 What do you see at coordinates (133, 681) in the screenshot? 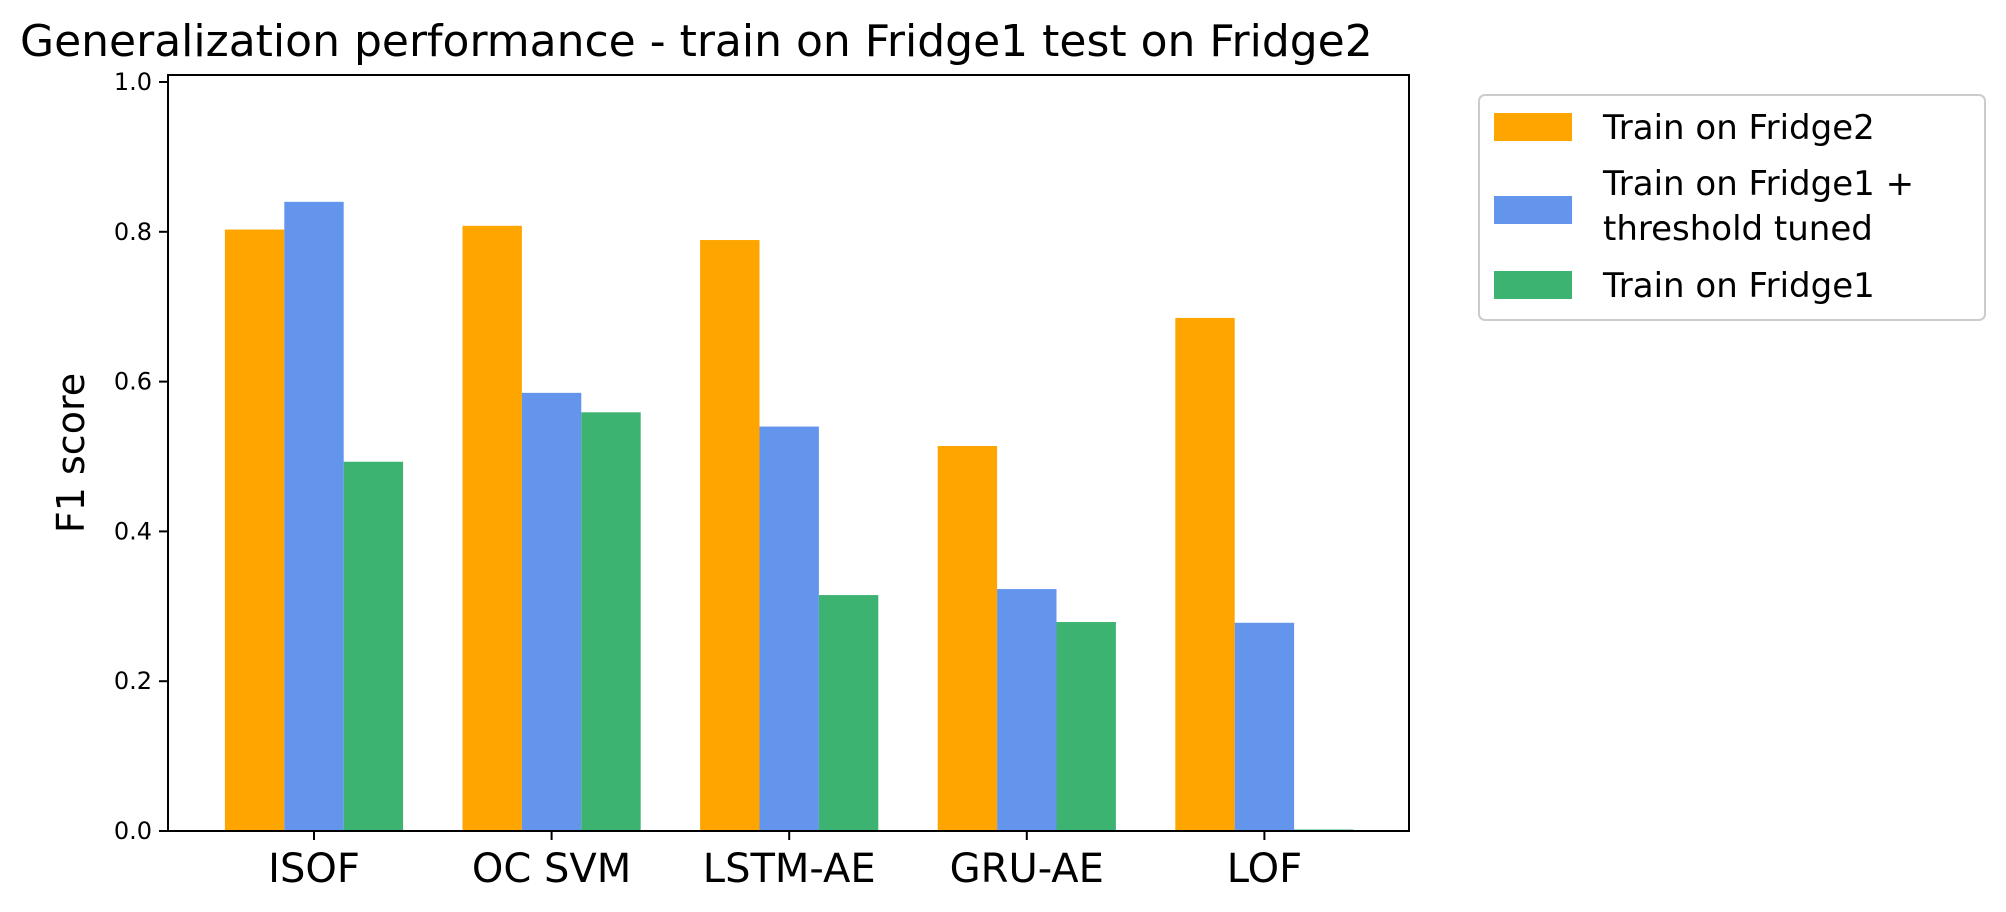
I see `y-tick-label: 0.2` at bounding box center [133, 681].